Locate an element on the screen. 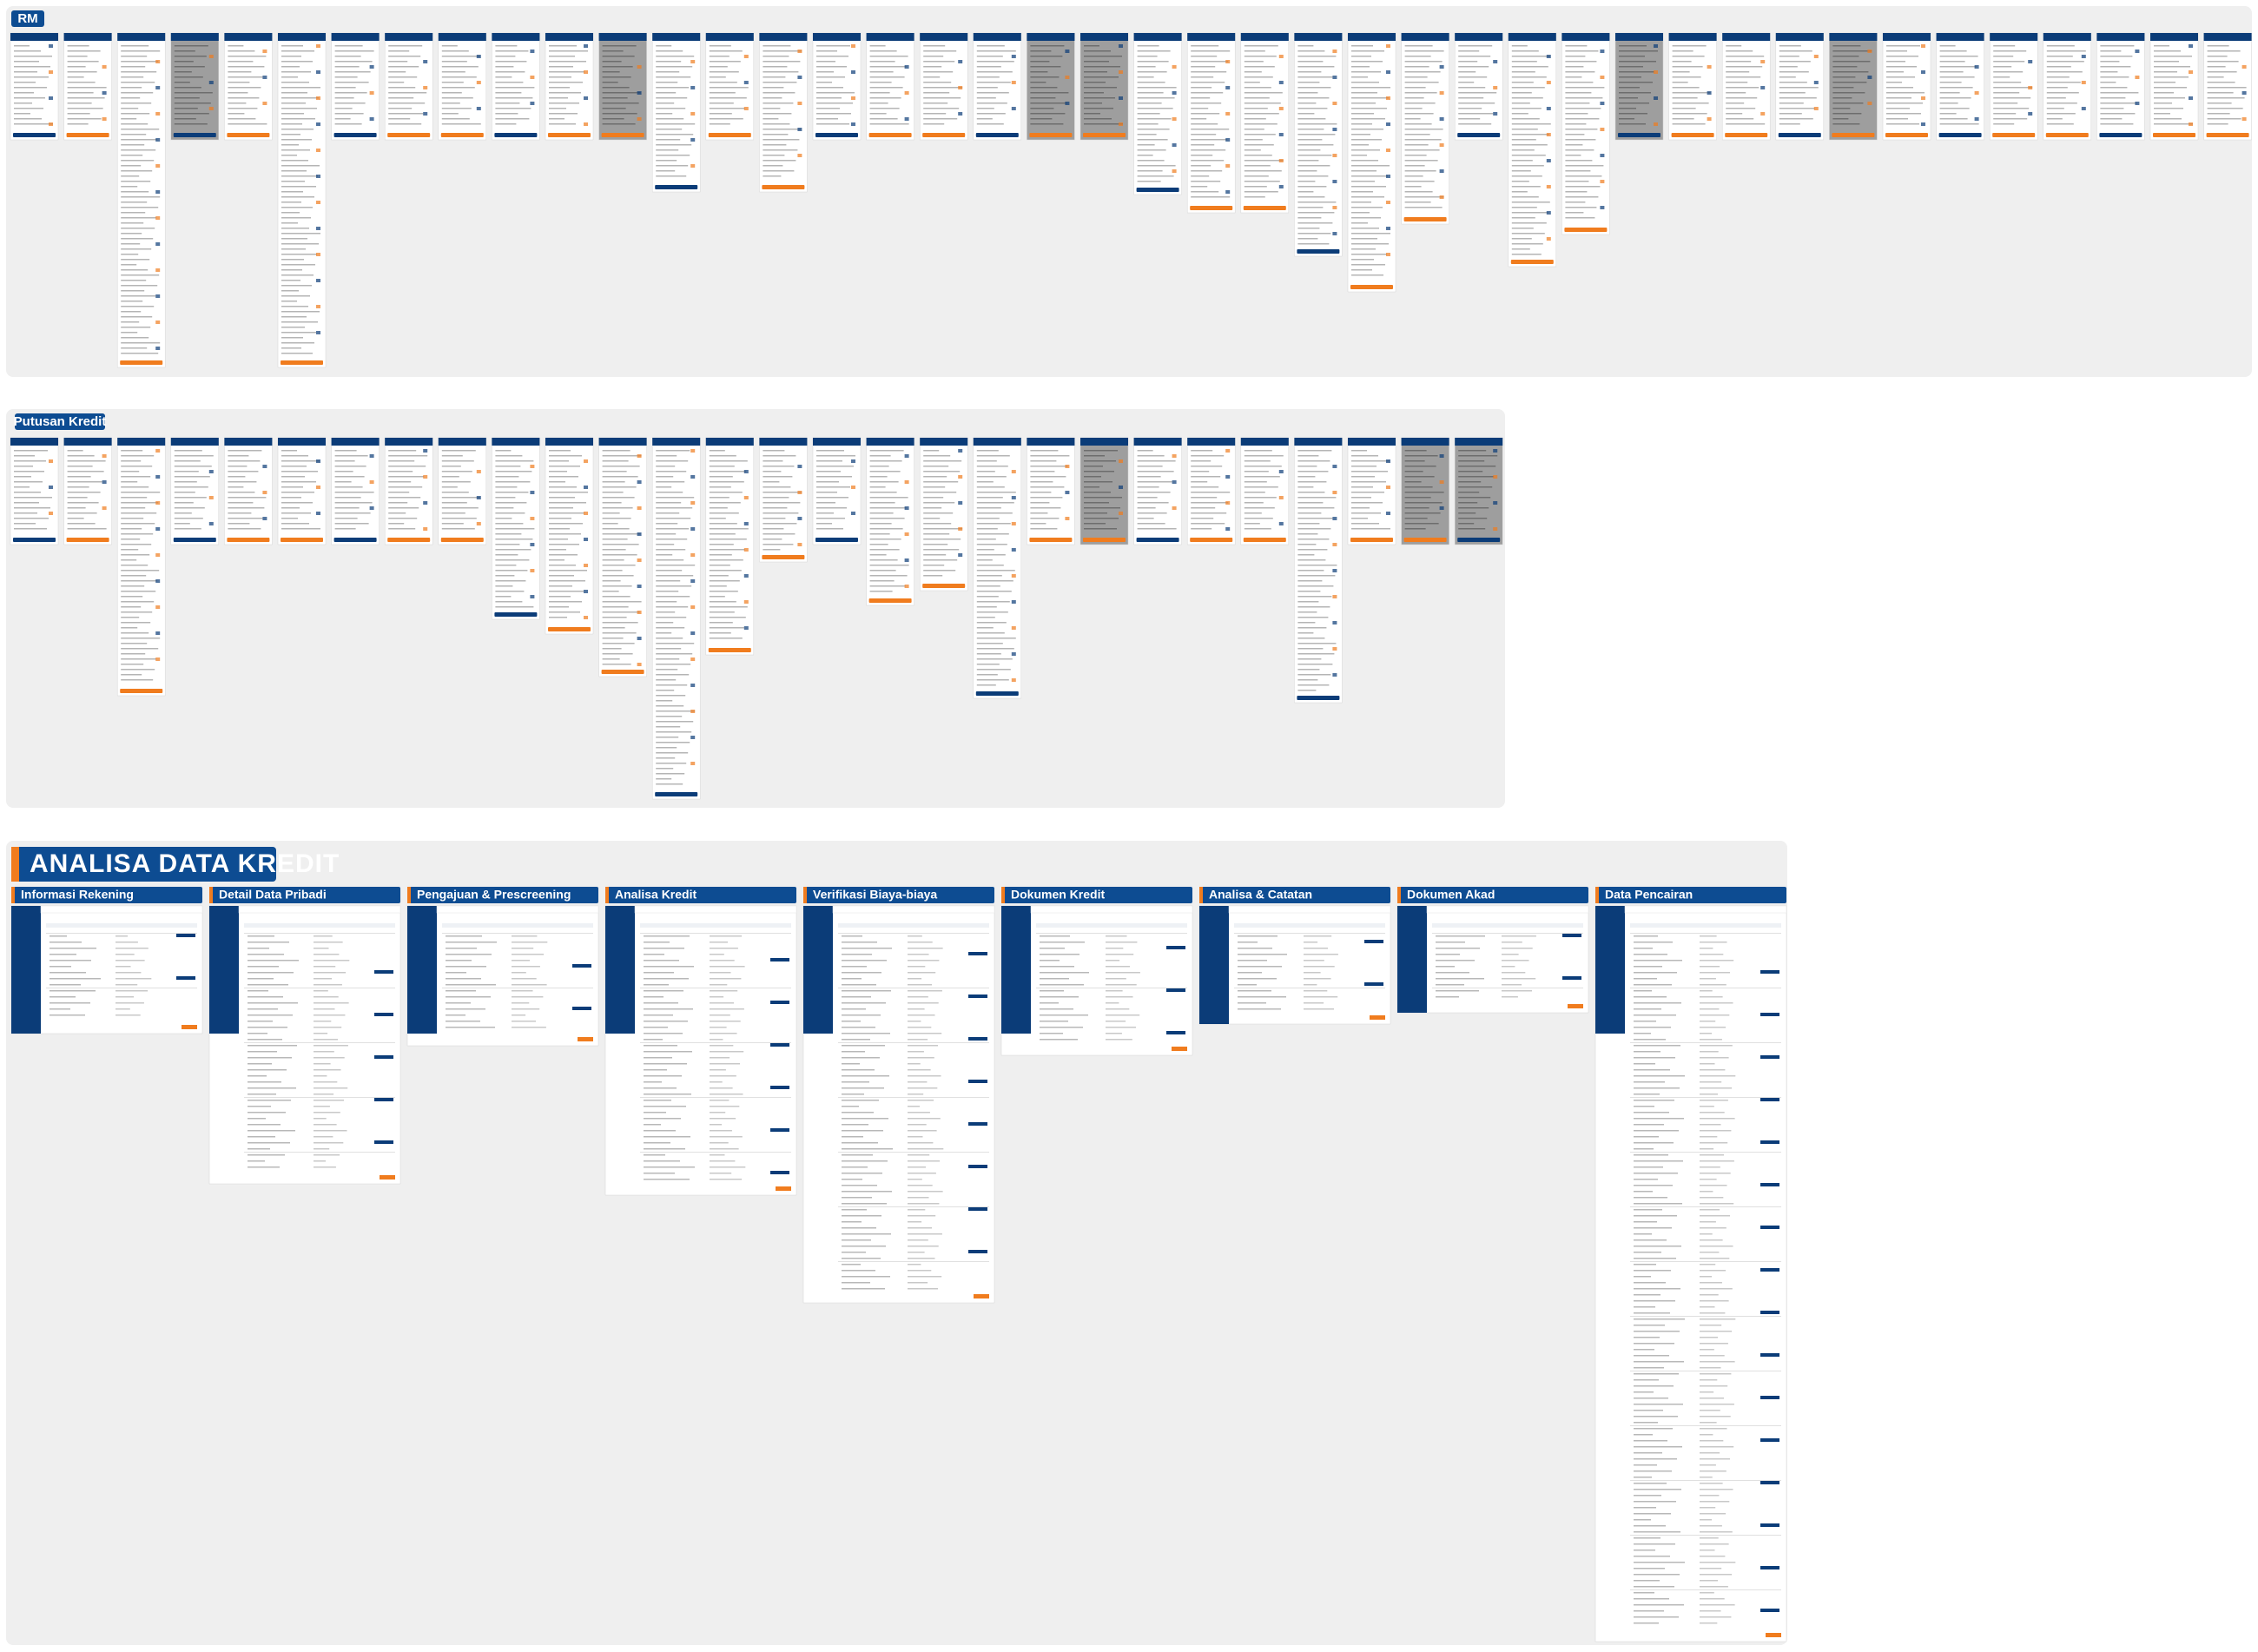 This screenshot has height=1652, width=2258. sidebar is located at coordinates (1214, 965).